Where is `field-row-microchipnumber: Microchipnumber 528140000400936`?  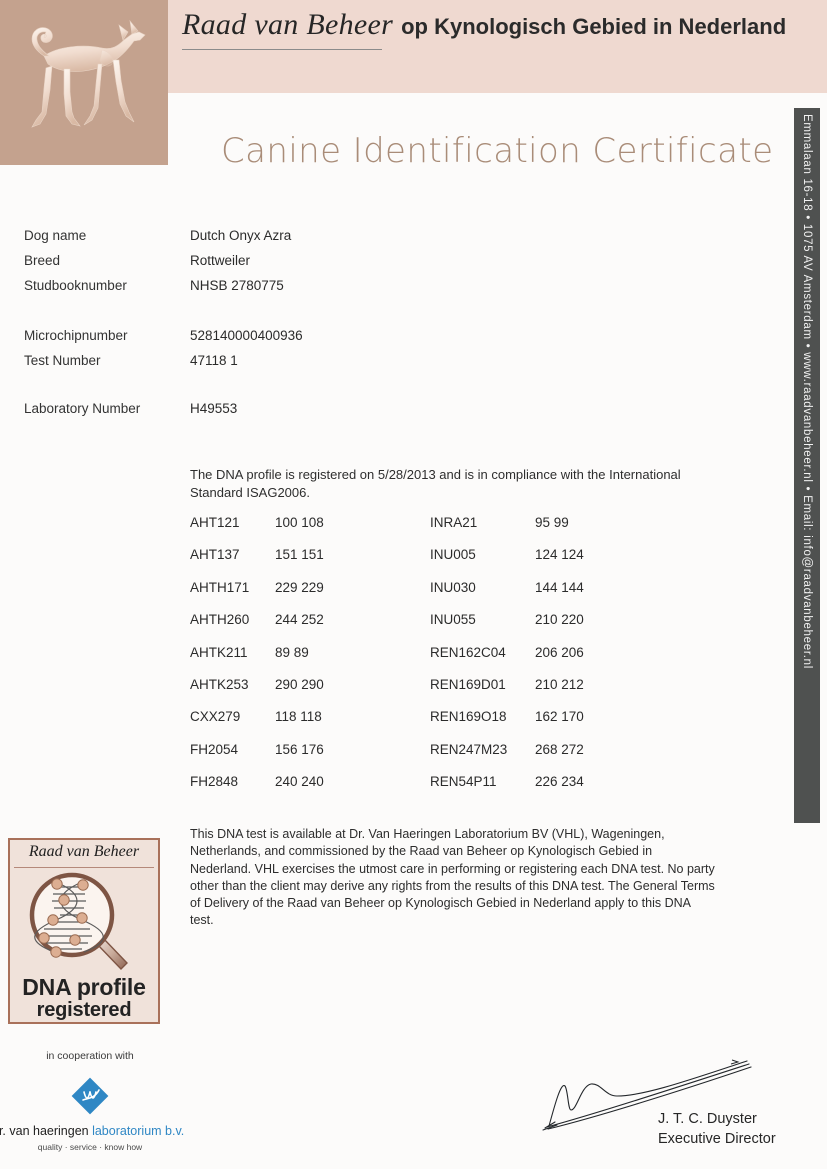
field-row-microchipnumber: Microchipnumber 528140000400936 is located at coordinates (380, 340).